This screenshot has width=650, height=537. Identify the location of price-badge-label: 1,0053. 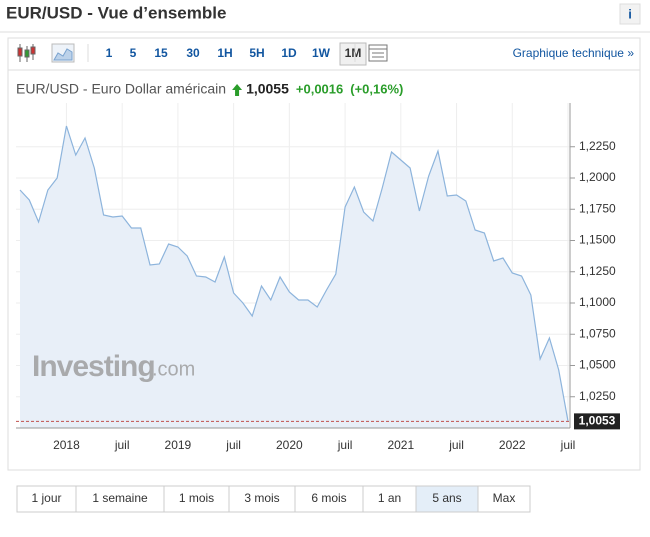
(597, 421).